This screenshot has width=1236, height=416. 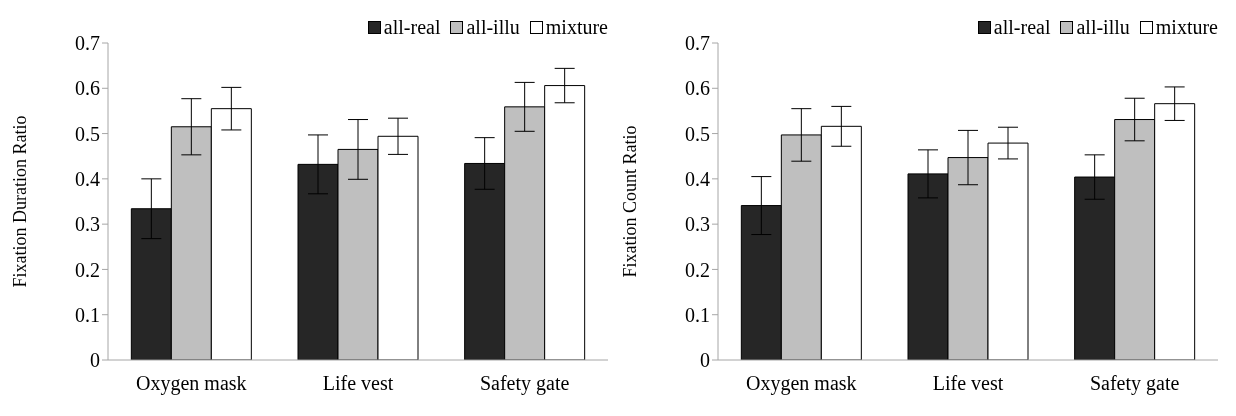 I want to click on y-axis-title: Fixation Duration Ratio, so click(x=20, y=201).